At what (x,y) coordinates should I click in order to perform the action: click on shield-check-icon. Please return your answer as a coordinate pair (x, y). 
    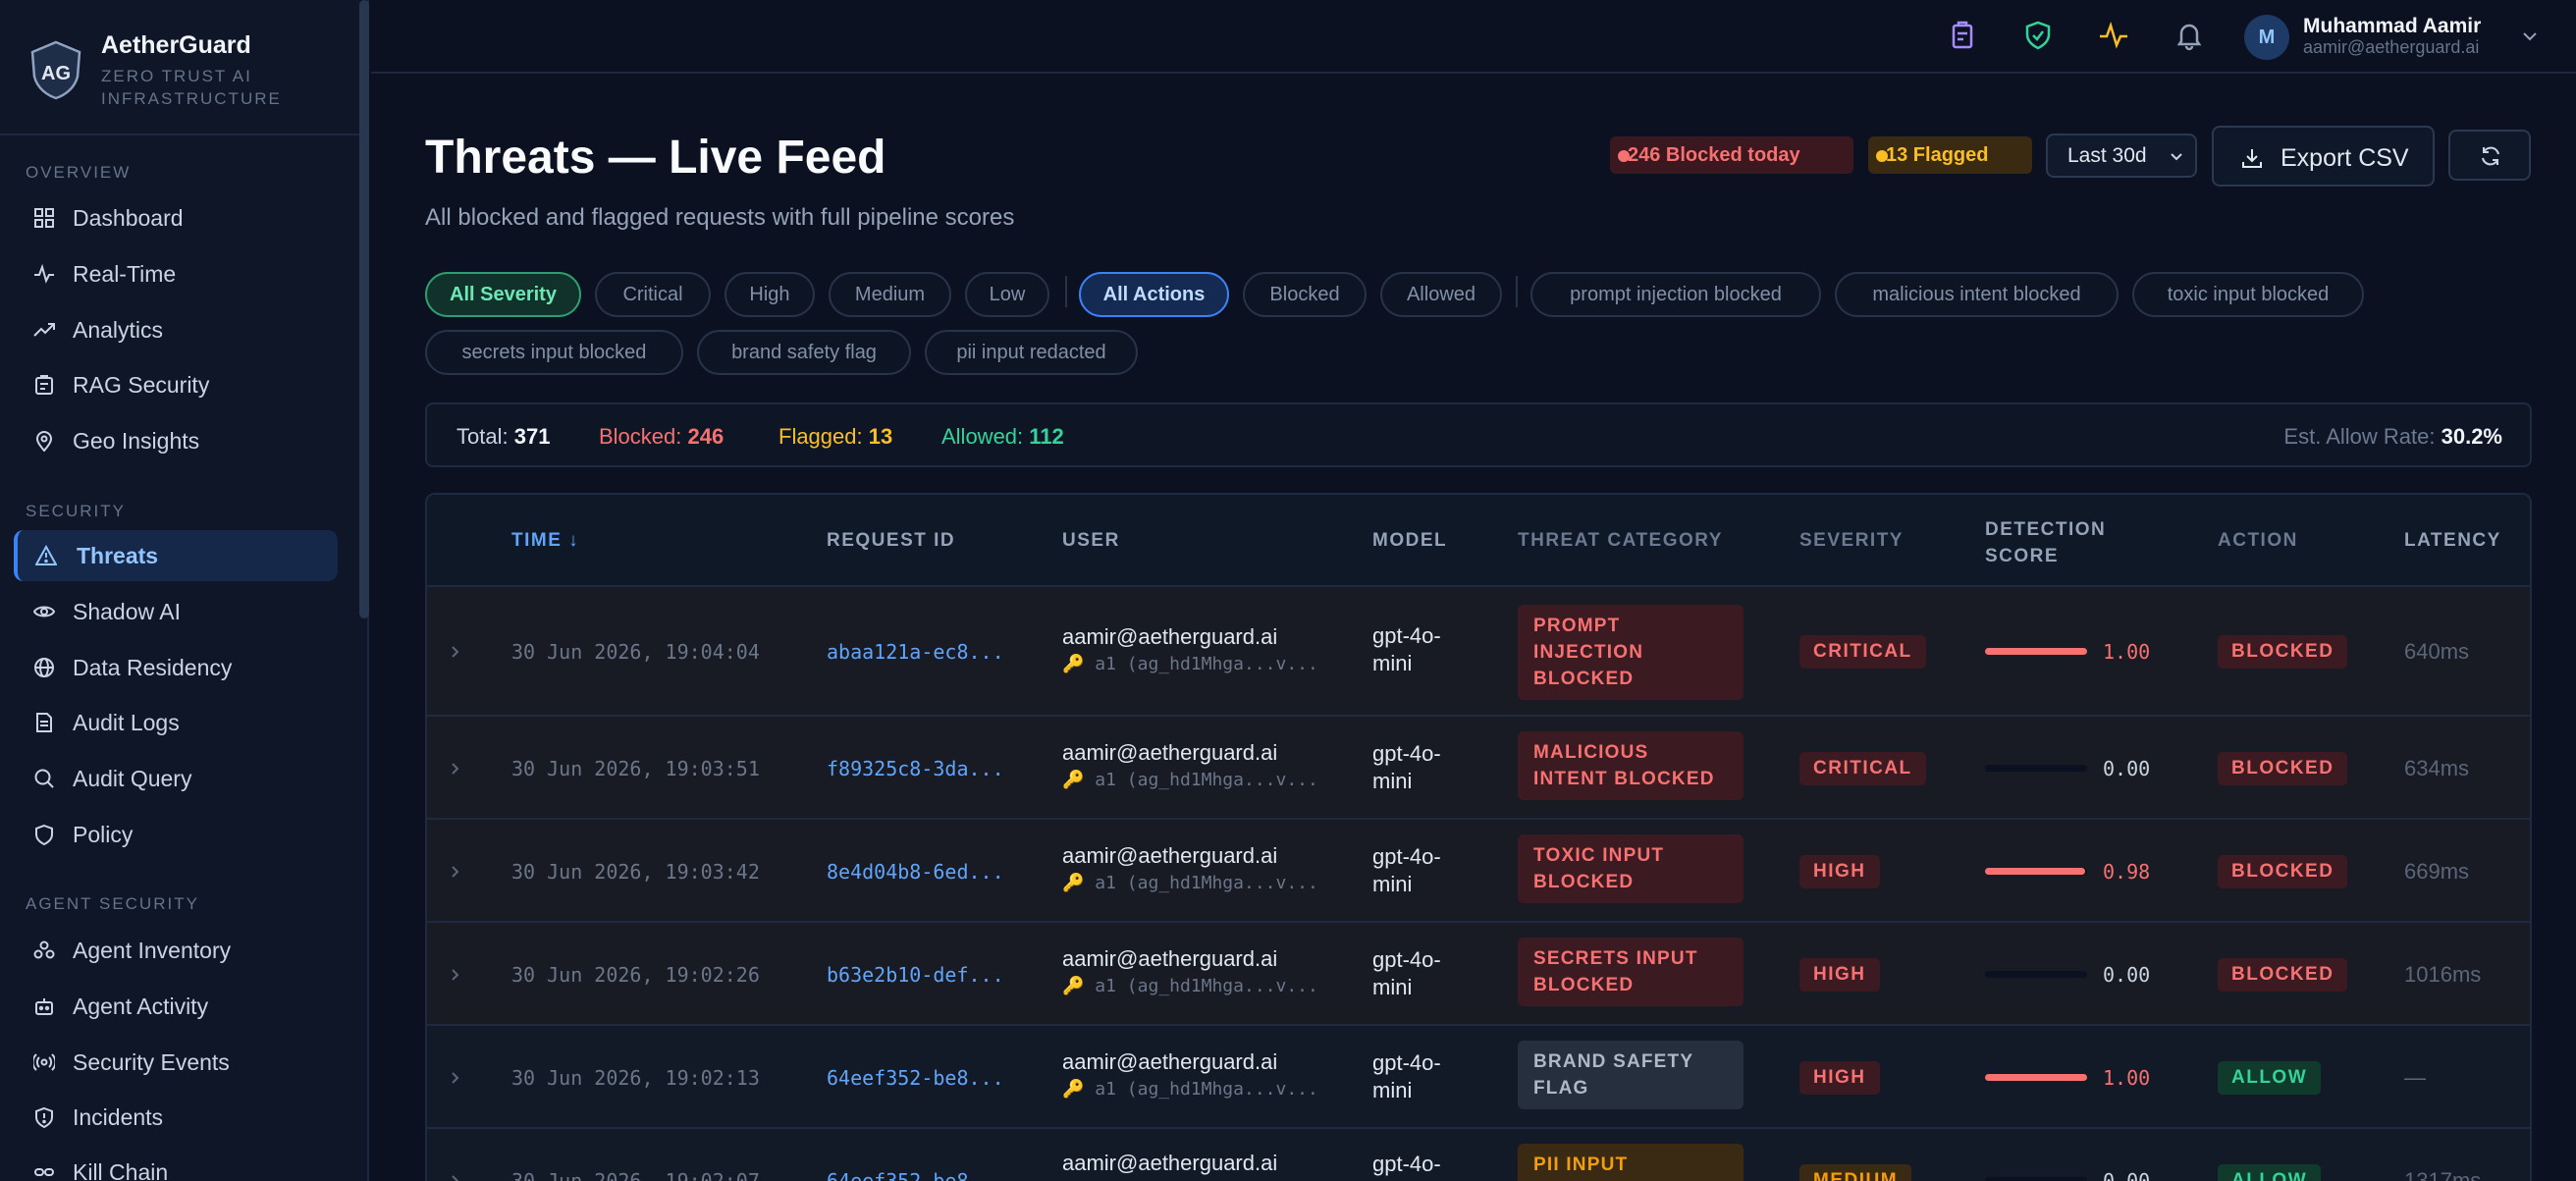
    Looking at the image, I should click on (2038, 35).